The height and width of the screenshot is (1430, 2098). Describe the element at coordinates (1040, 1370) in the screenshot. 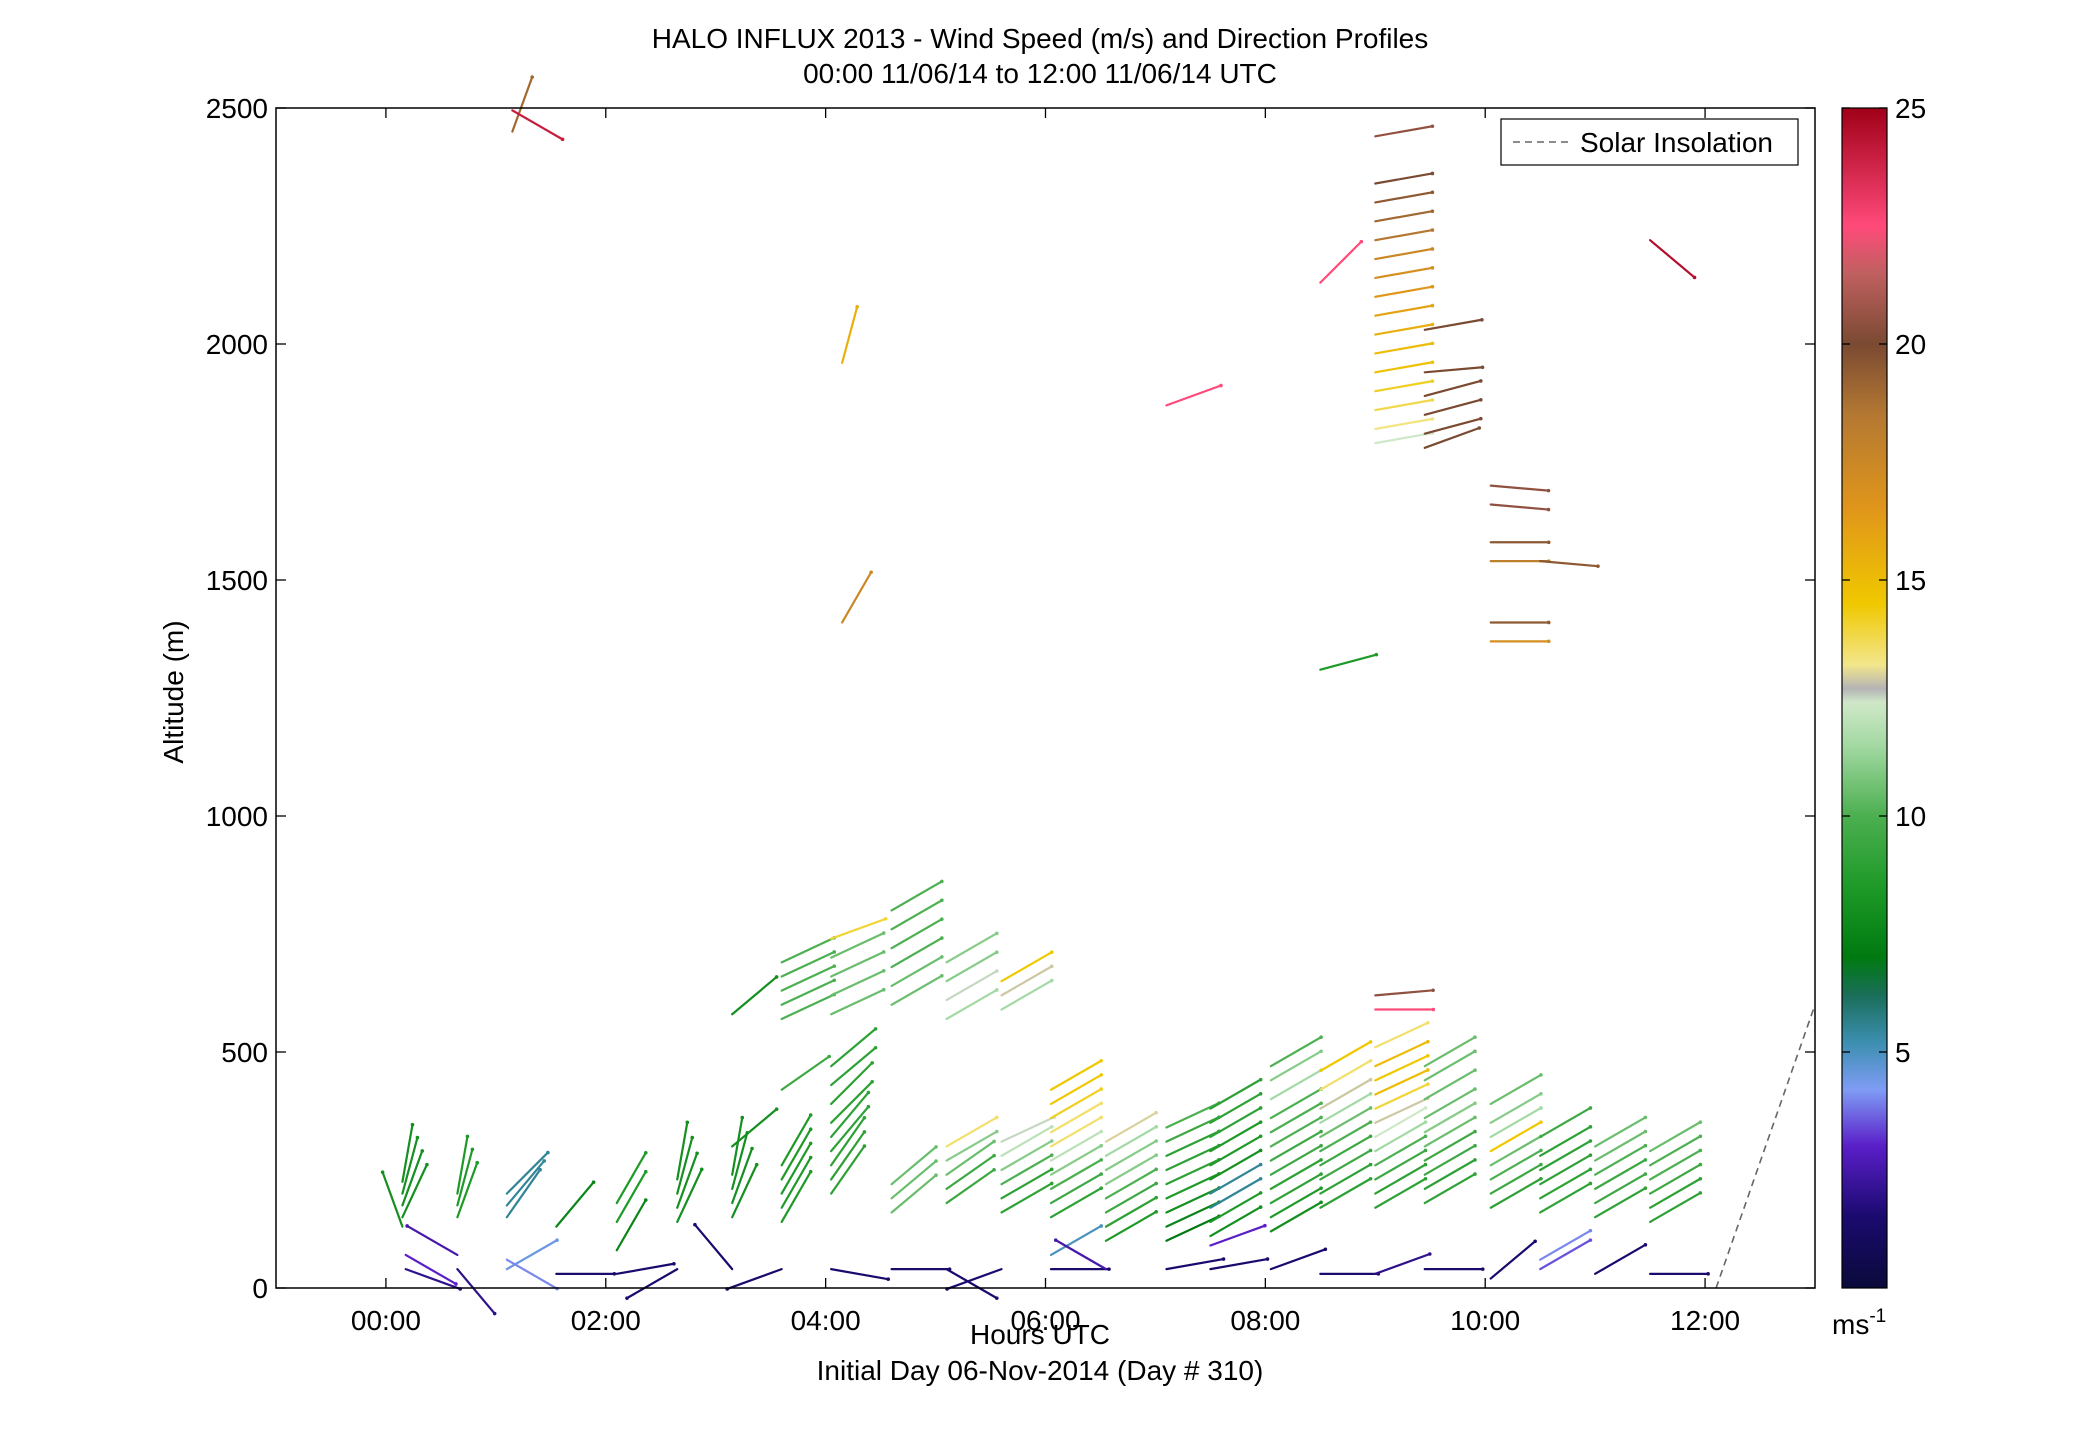

I see `x-axis-sublabel: Initial Day 06-Nov-2014 (Day # 310)` at that location.